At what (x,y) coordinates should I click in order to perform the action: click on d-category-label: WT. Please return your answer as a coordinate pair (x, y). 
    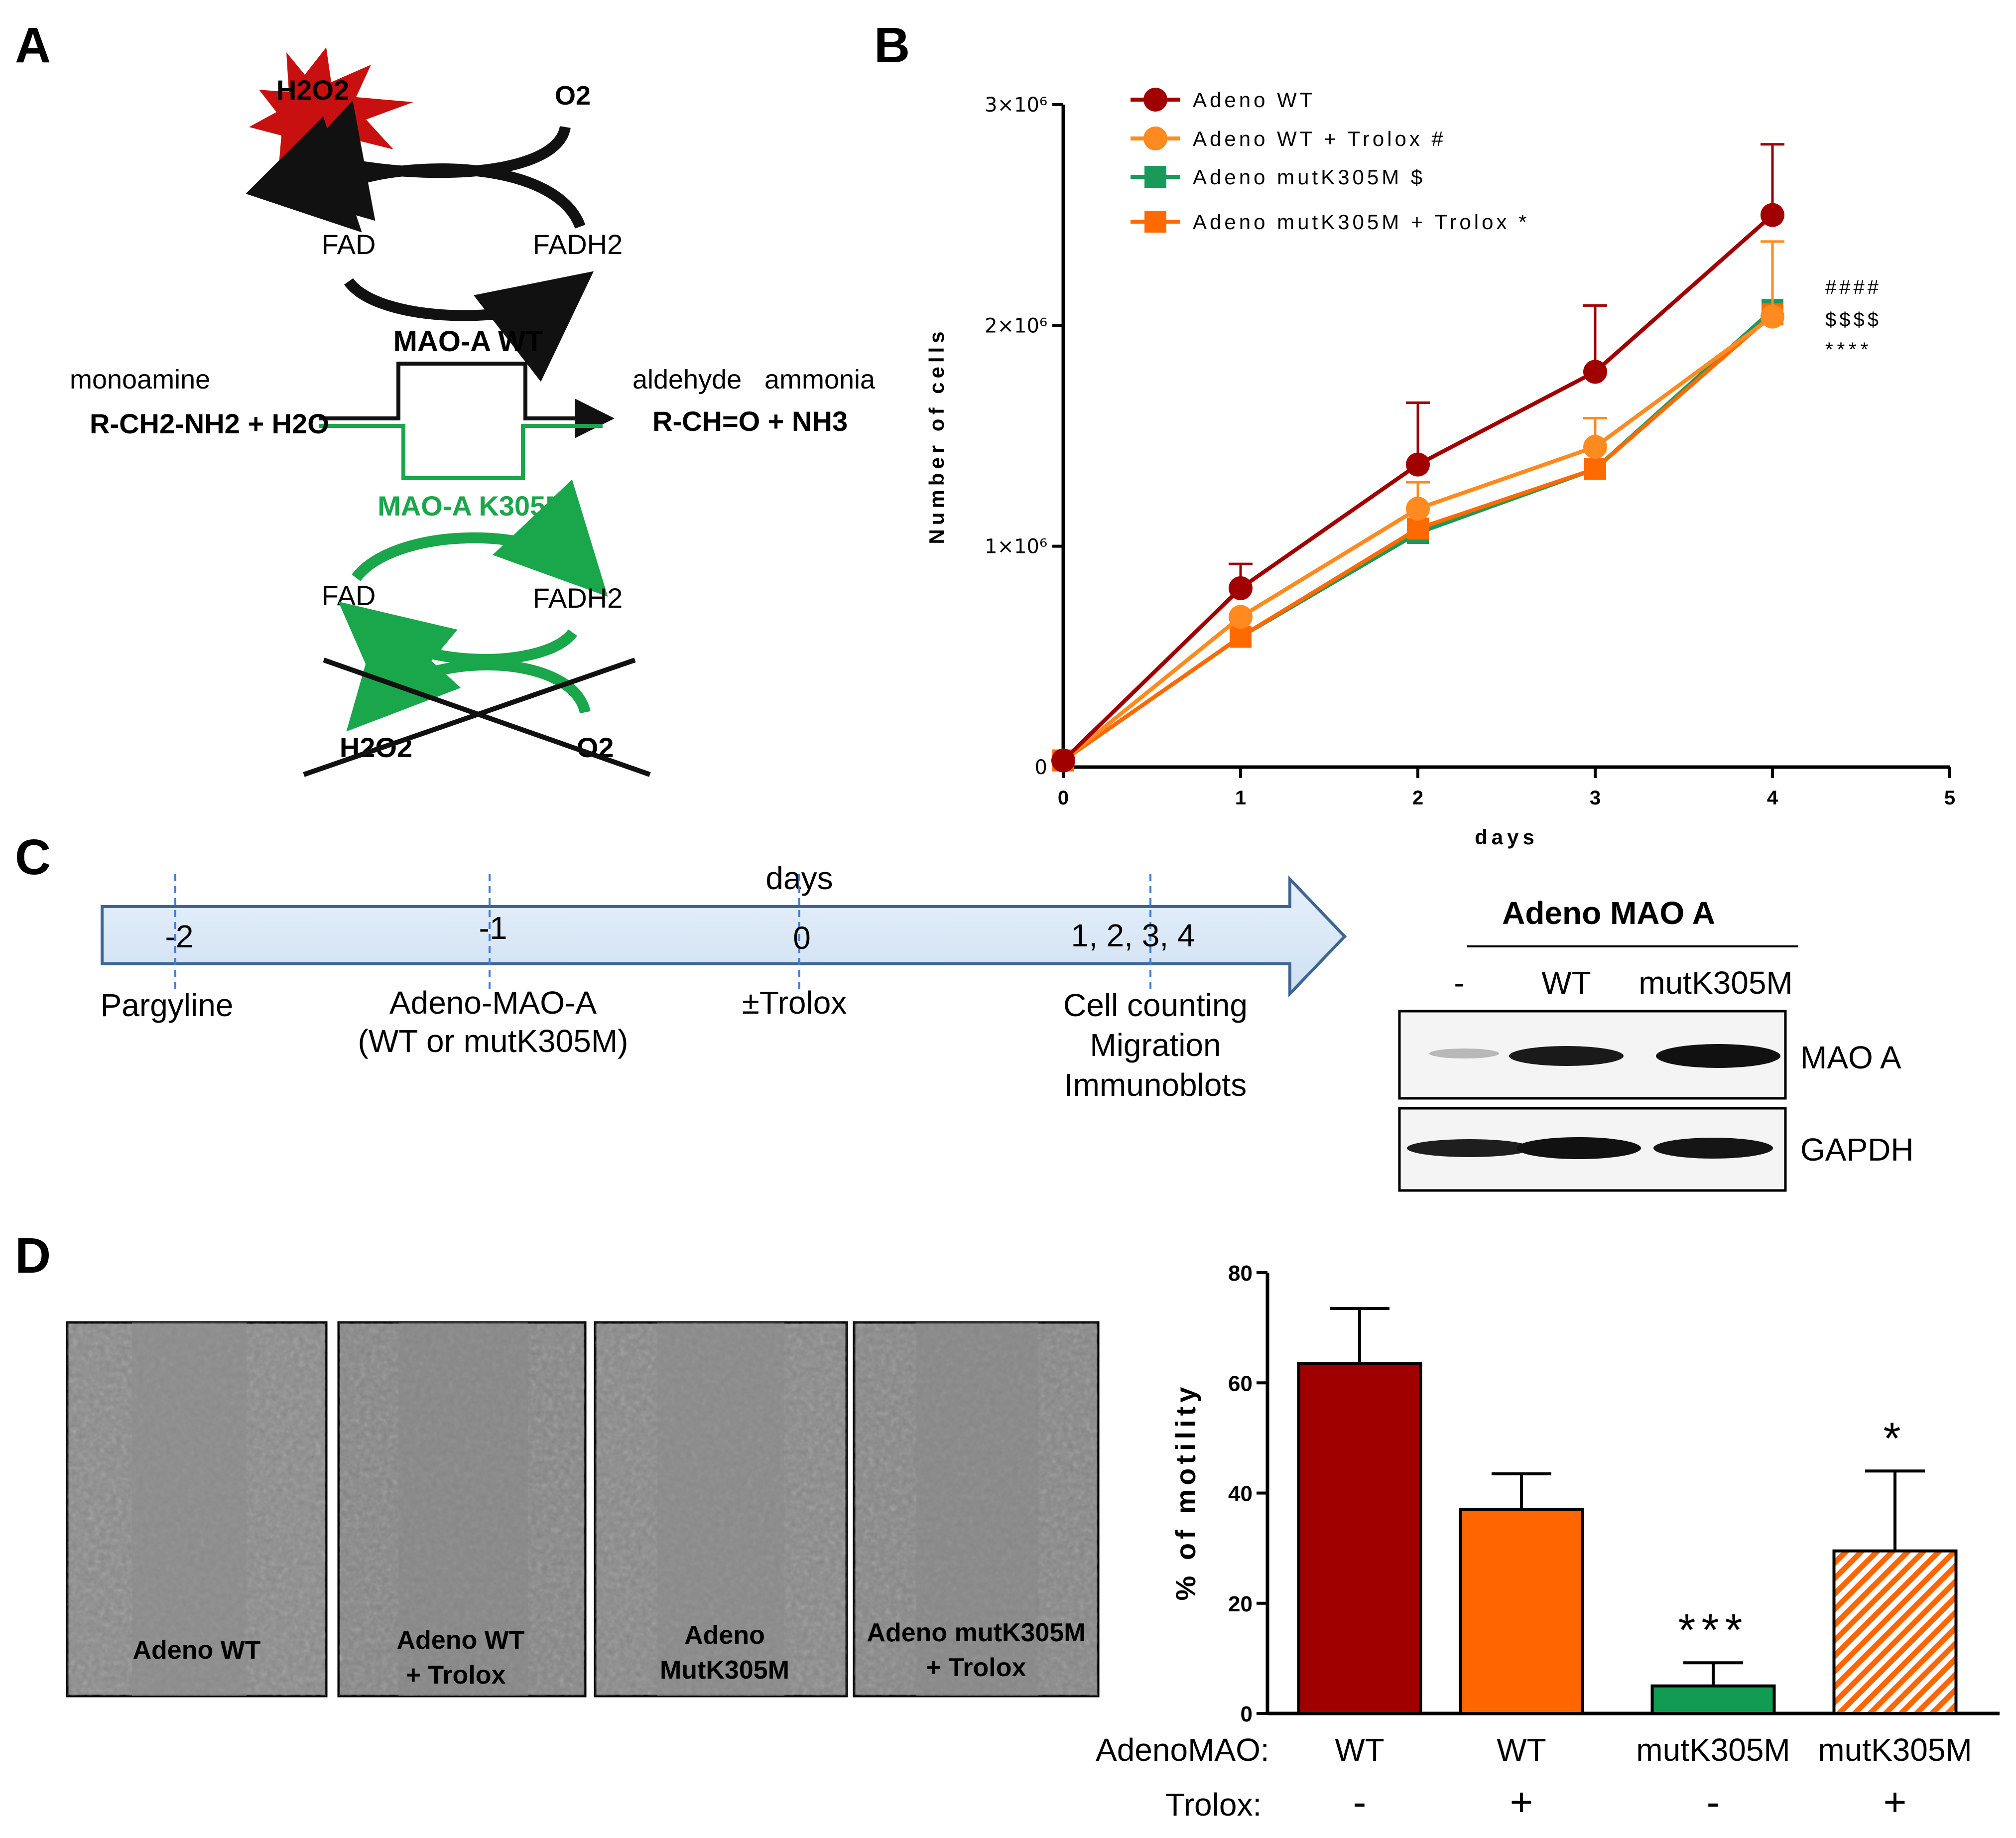
    Looking at the image, I should click on (1360, 1750).